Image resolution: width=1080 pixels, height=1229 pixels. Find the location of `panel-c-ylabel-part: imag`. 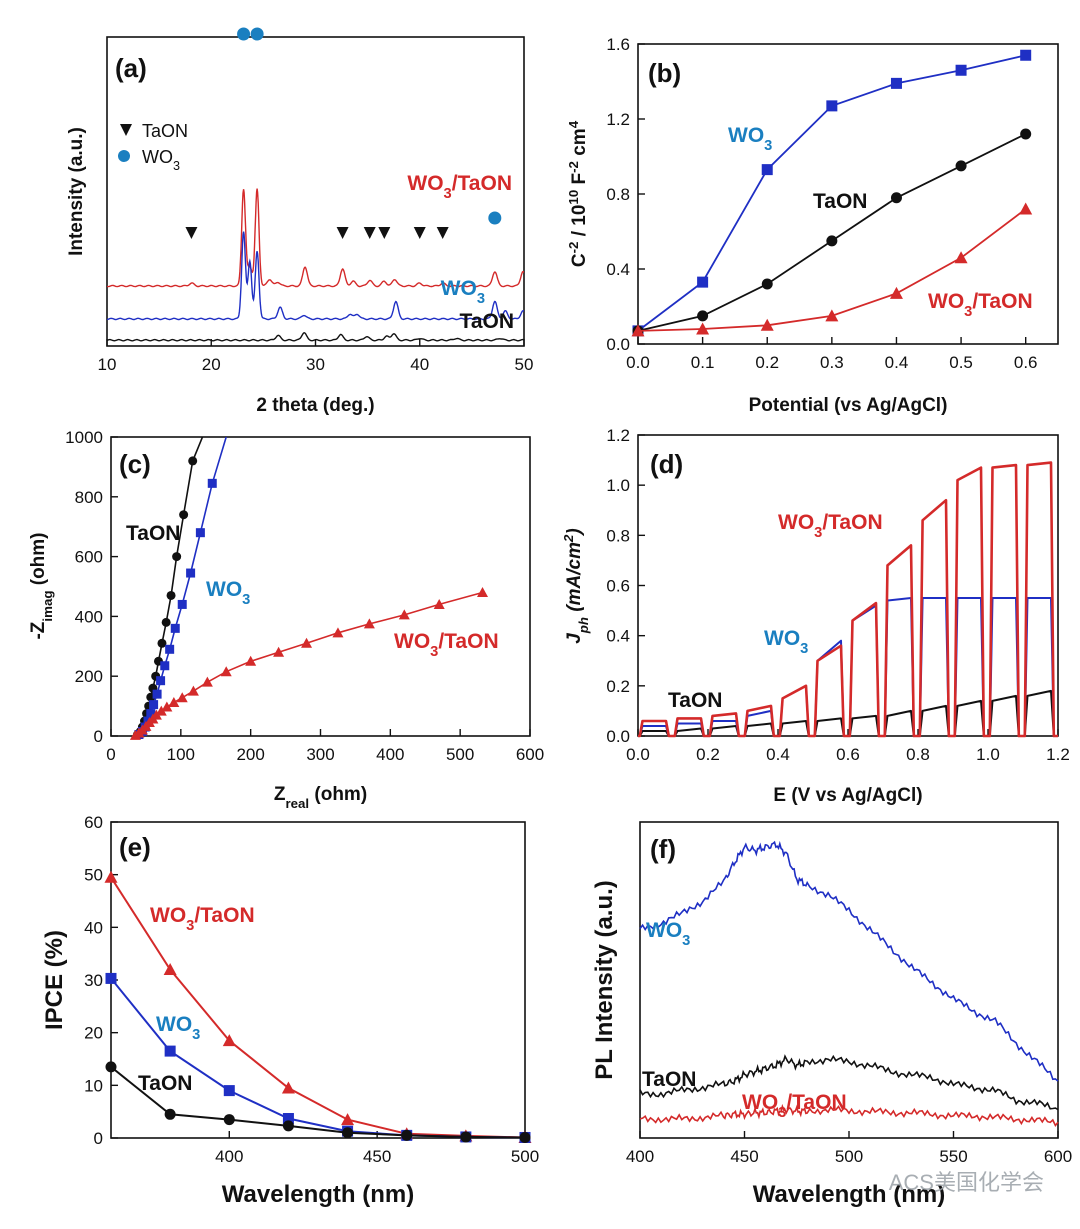

panel-c-ylabel-part: imag is located at coordinates (47, 606).